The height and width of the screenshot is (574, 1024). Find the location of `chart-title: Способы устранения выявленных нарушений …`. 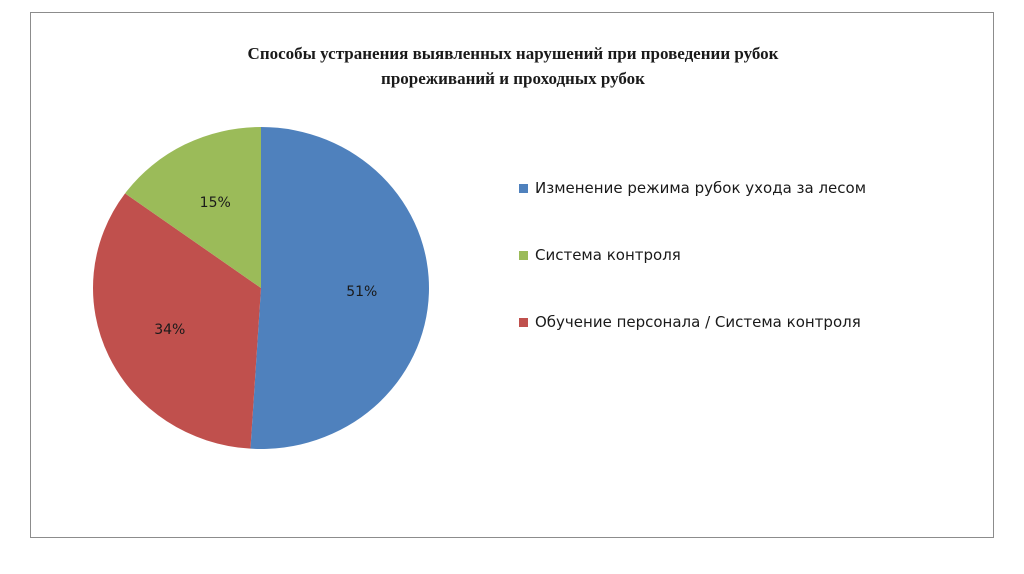

chart-title: Способы устранения выявленных нарушений … is located at coordinates (513, 66).